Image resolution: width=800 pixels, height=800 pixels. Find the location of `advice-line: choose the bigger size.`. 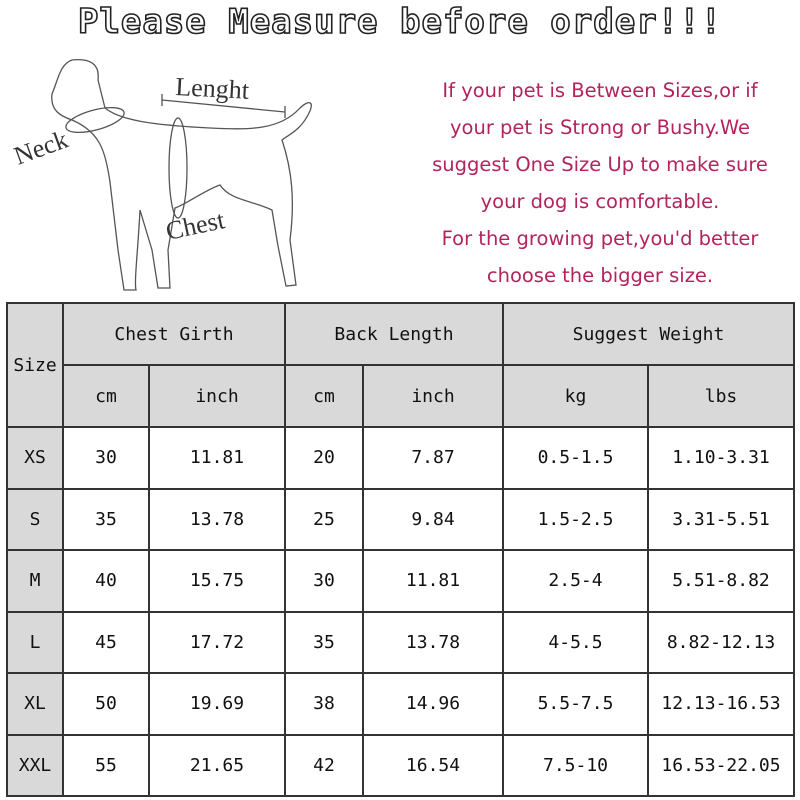

advice-line: choose the bigger size. is located at coordinates (600, 275).